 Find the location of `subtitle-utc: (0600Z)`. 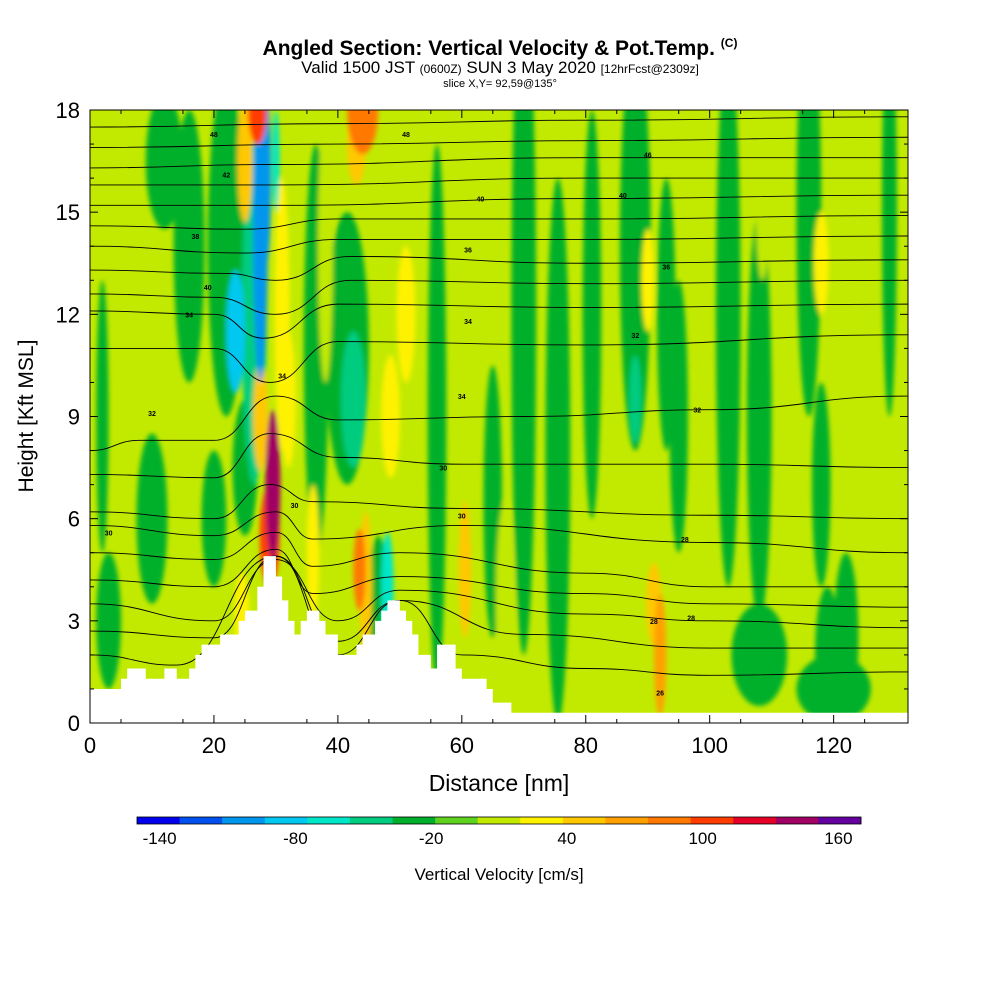

subtitle-utc: (0600Z) is located at coordinates (440, 69).